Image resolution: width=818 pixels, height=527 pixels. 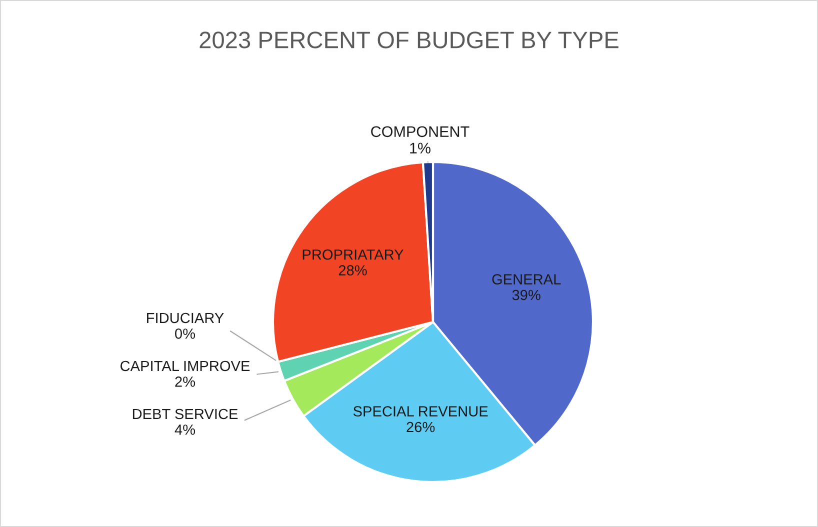 I want to click on text: 0%, so click(x=185, y=333).